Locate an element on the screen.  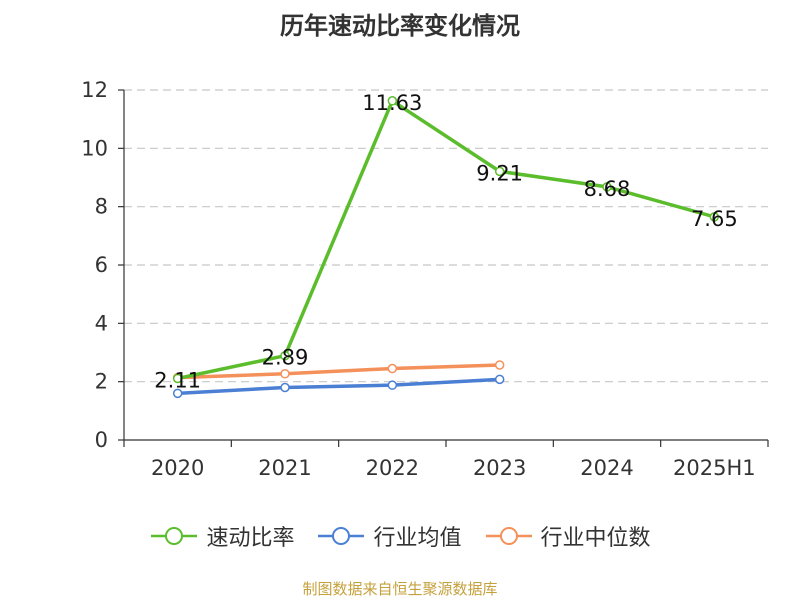
legend: 速动比率 行业均值 行业中位数 is located at coordinates (400, 536).